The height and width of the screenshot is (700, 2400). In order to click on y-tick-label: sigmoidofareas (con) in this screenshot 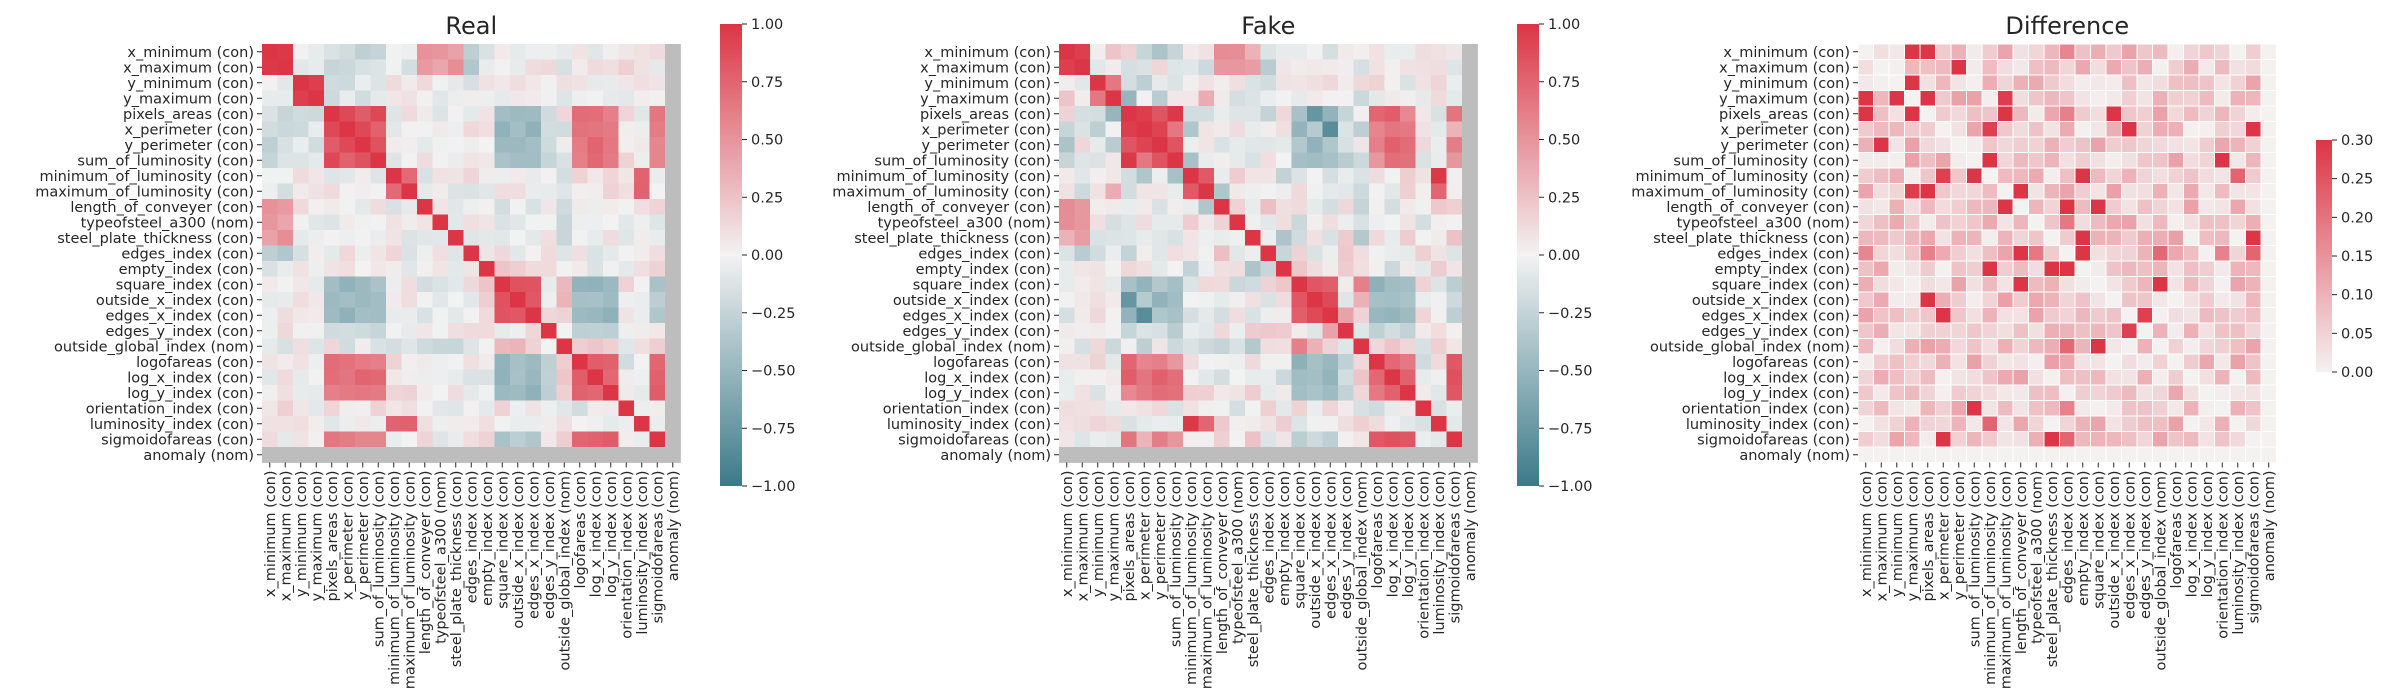, I will do `click(1773, 440)`.